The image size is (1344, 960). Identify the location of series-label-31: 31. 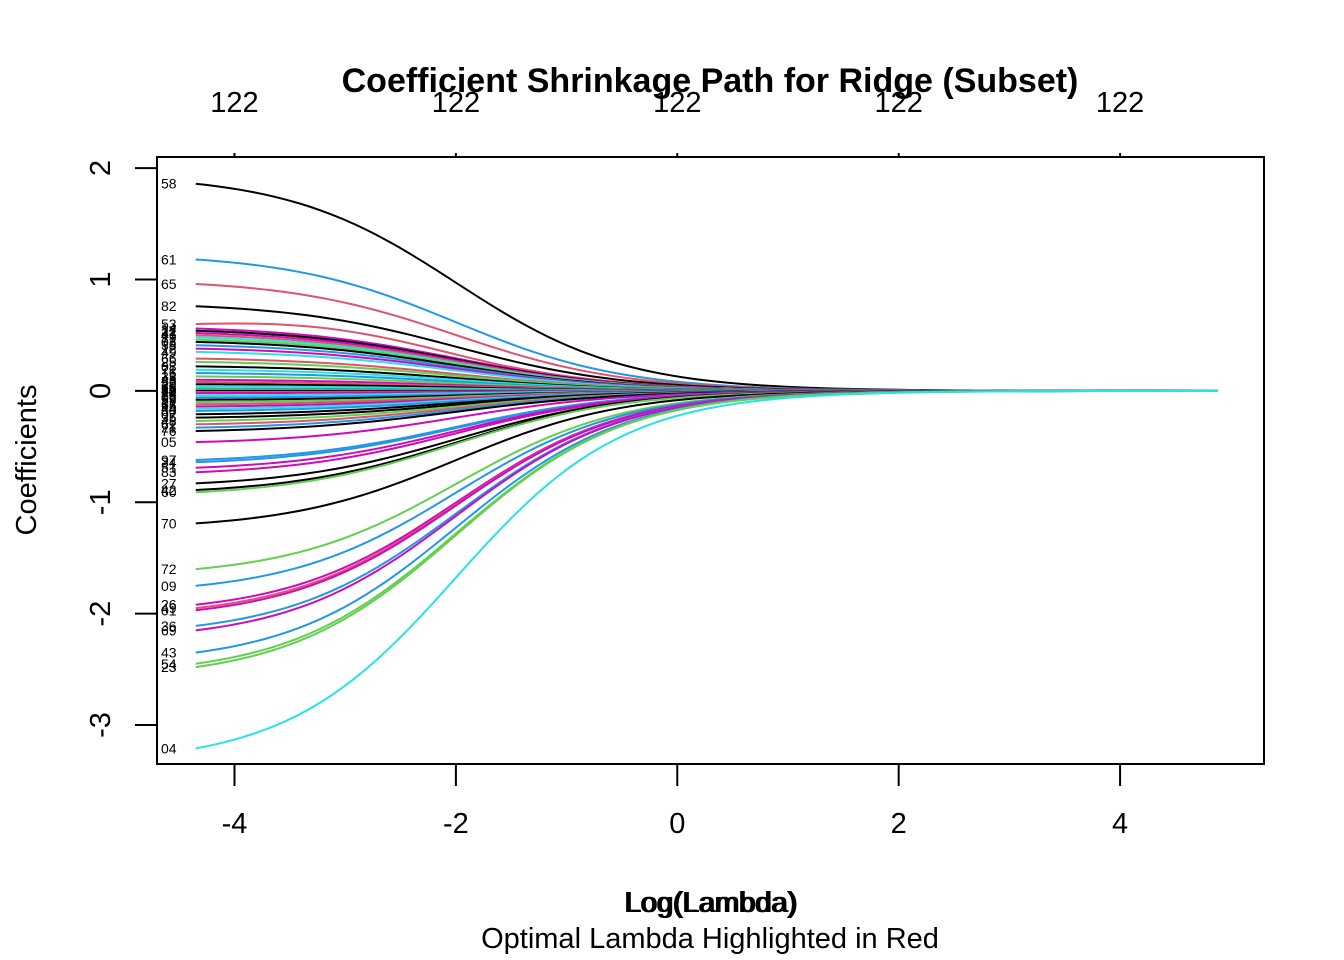
(169, 333).